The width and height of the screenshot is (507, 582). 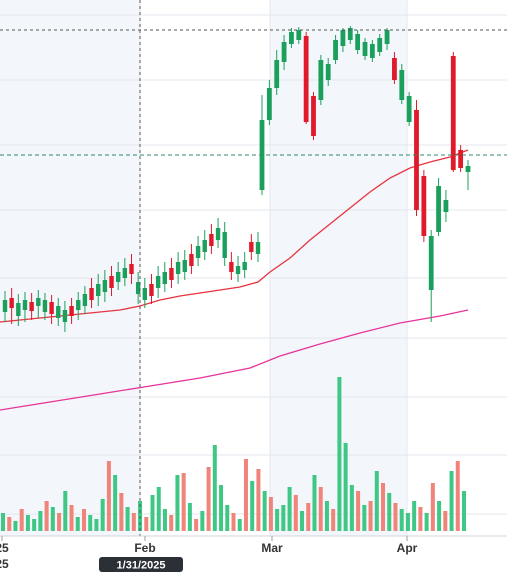 What do you see at coordinates (209, 553) in the screenshot?
I see `x-axis: 2025 Feb Mar Apr 2025` at bounding box center [209, 553].